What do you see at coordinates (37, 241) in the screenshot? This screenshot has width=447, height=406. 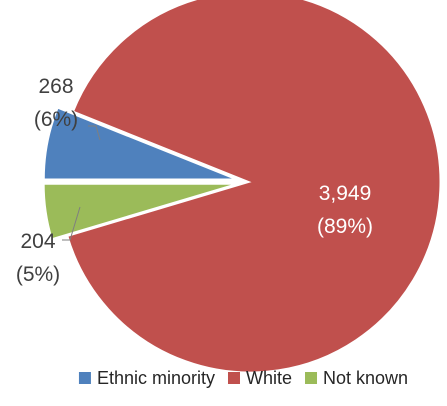 I see `data-label-not-known-value: 204` at bounding box center [37, 241].